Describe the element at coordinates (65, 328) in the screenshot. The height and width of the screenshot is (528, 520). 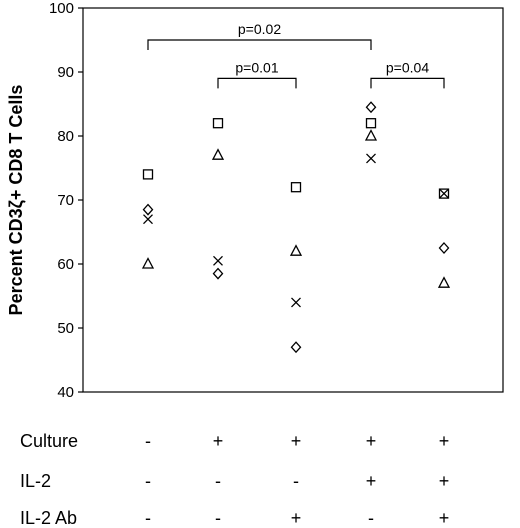
I see `y-tick-label: 50` at that location.